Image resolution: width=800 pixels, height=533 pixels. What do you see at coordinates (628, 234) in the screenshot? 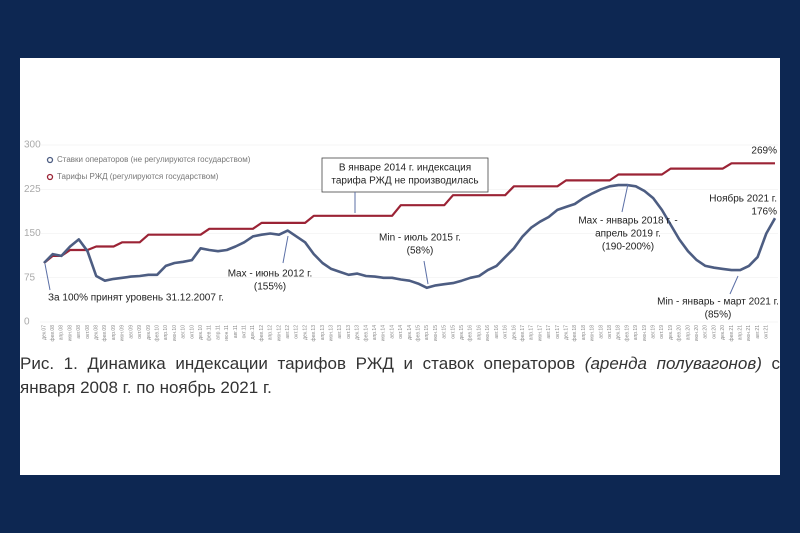
I see `annotation: апрель 2019 г.` at bounding box center [628, 234].